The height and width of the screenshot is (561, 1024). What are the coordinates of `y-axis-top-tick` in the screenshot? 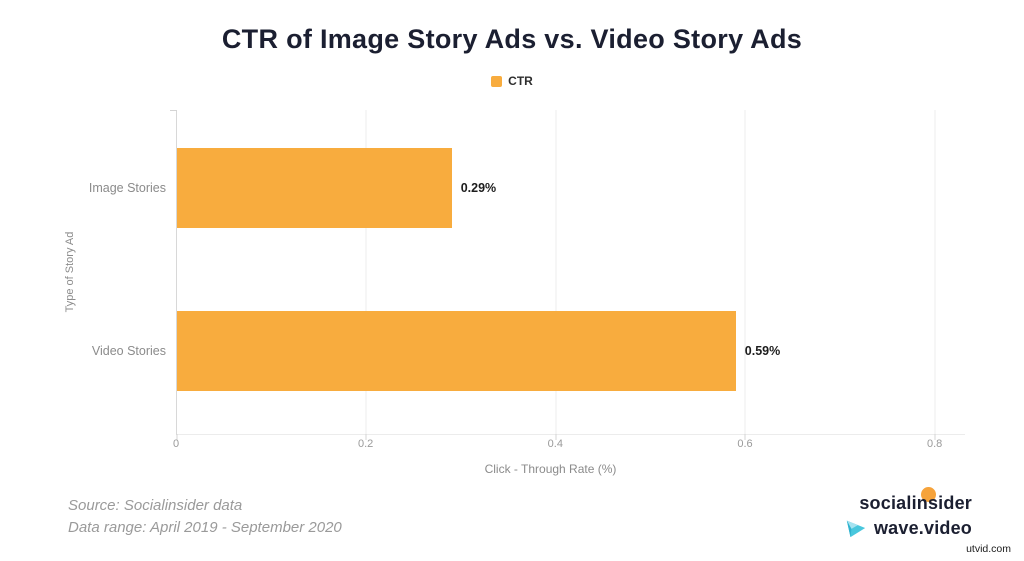 It's located at (173, 110).